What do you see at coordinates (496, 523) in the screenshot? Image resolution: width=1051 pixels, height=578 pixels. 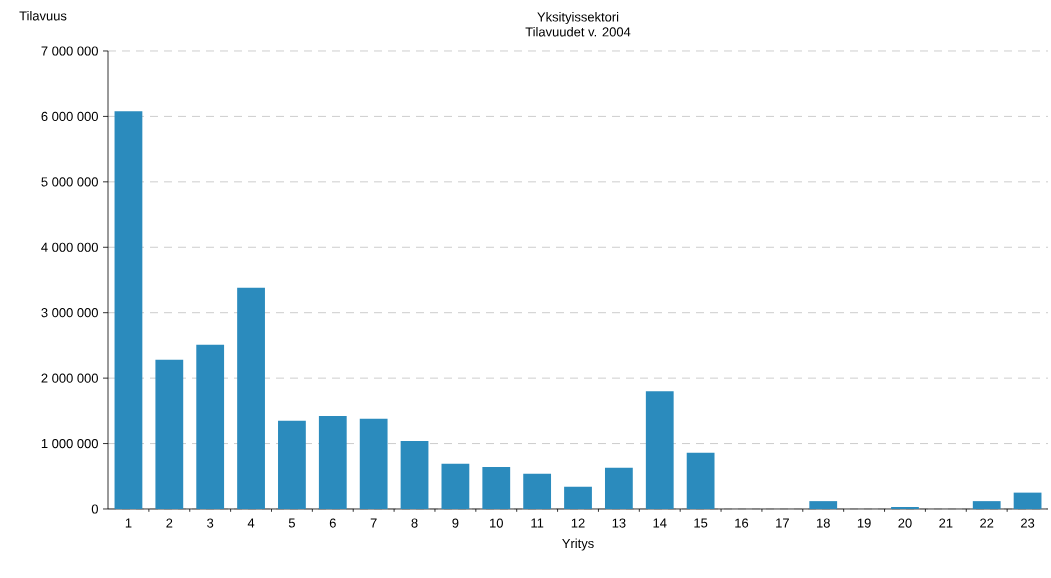 I see `x-tick-label: 10` at bounding box center [496, 523].